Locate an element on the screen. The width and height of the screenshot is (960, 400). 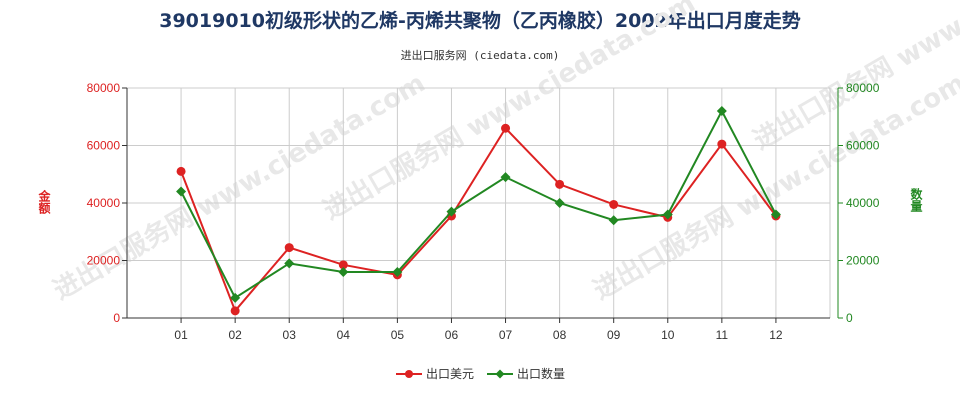
legend-marker-qty is located at coordinates (500, 374).